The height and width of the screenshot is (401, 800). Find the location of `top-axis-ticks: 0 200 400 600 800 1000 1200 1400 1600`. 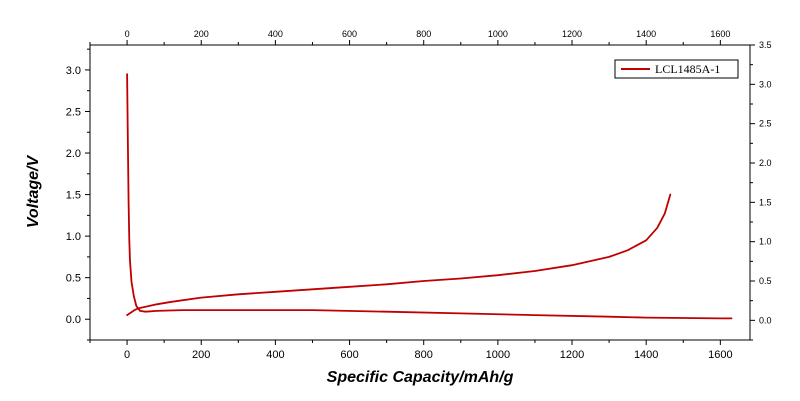

top-axis-ticks: 0 200 400 600 800 1000 1200 1400 1600 is located at coordinates (409, 37).